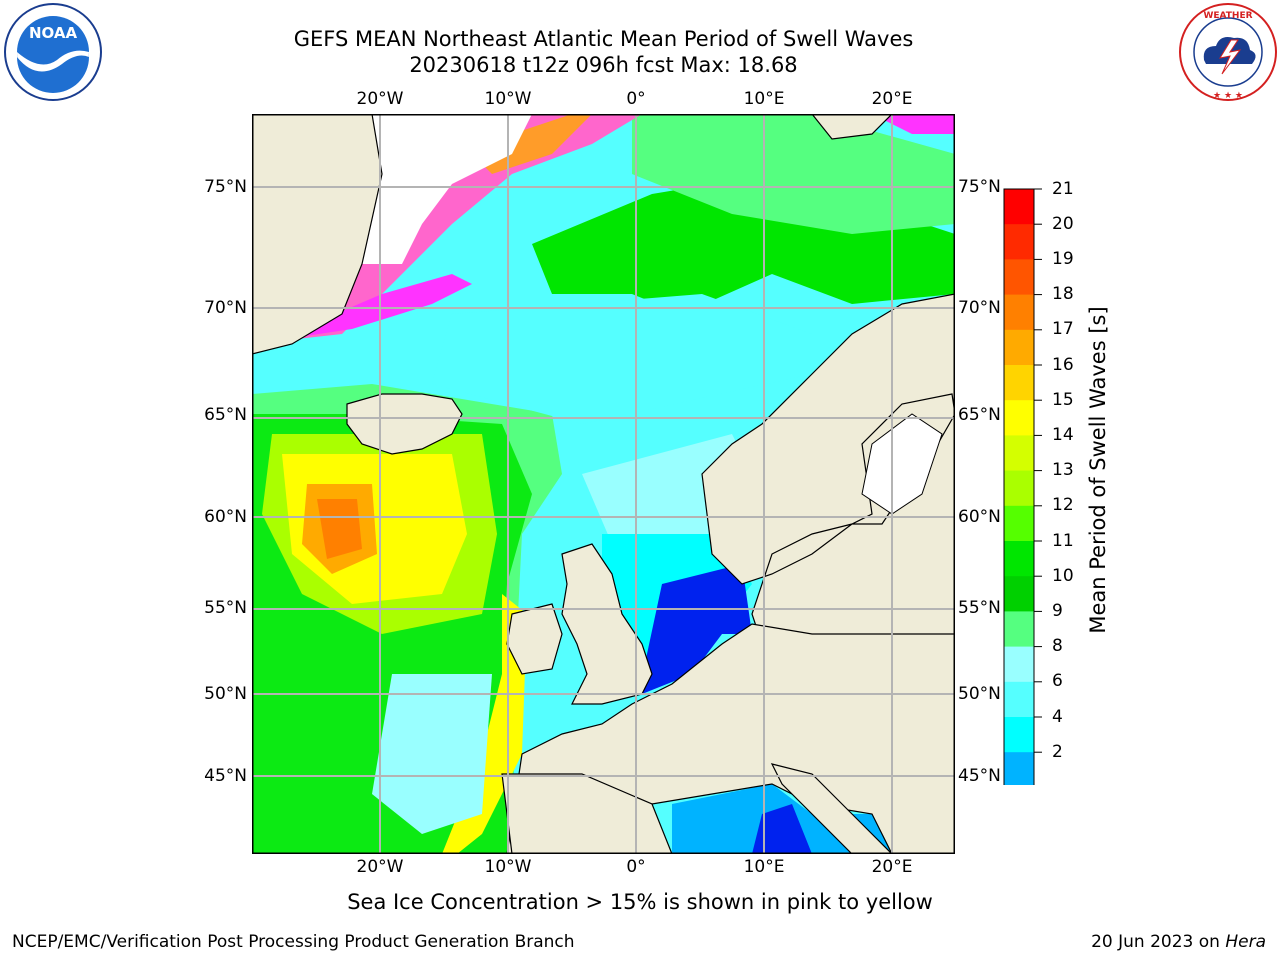  What do you see at coordinates (636, 867) in the screenshot?
I see `lon-label-bottom: 0°` at bounding box center [636, 867].